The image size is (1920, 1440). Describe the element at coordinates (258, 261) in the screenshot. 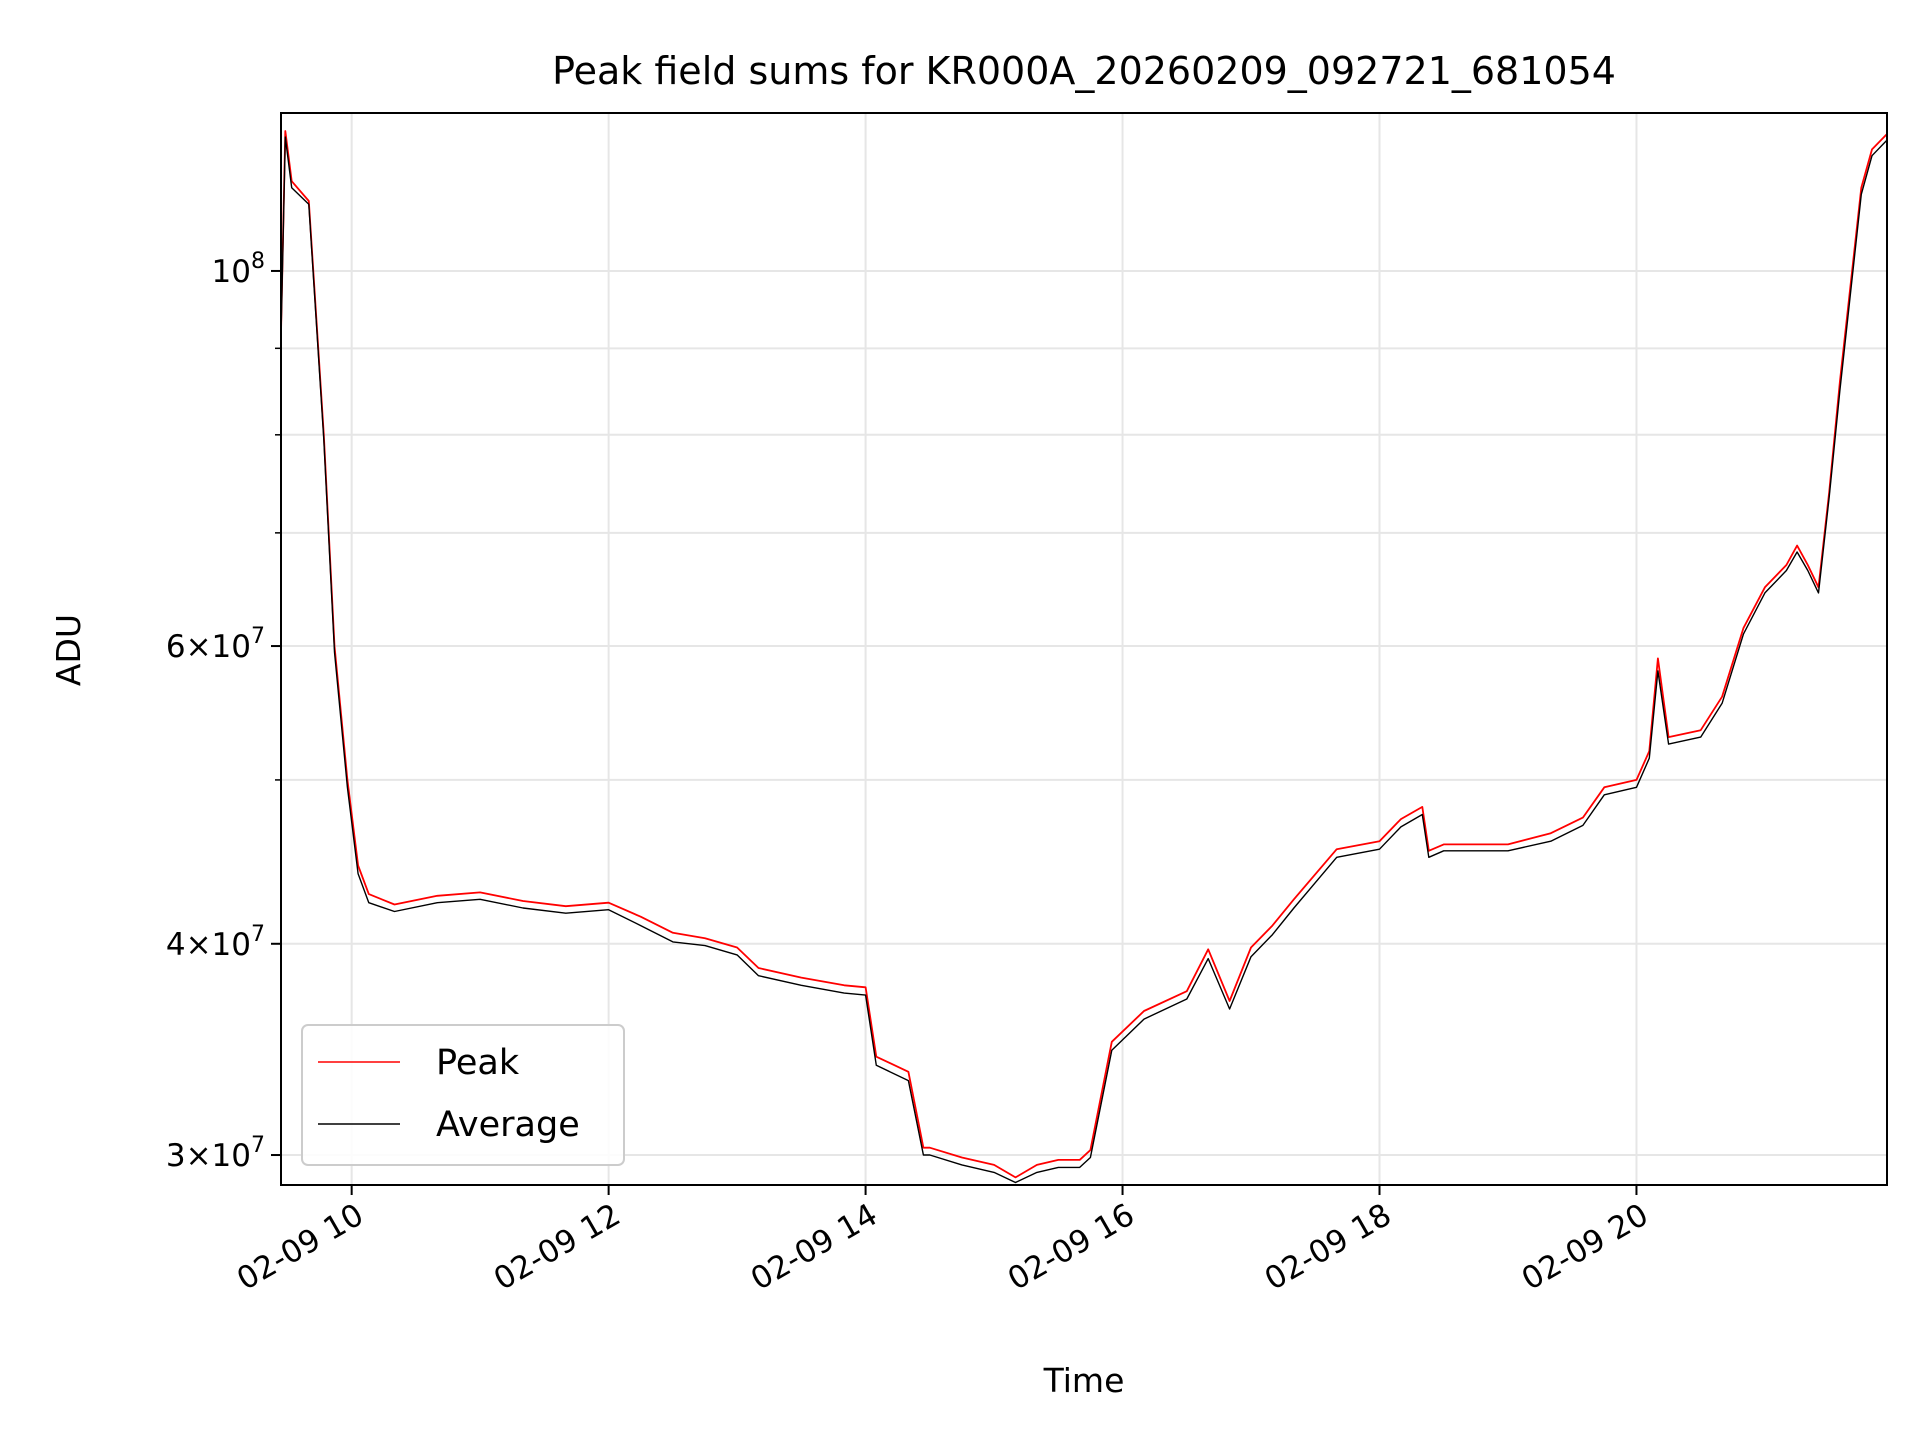

I see `y-tick-exponent: 8` at that location.